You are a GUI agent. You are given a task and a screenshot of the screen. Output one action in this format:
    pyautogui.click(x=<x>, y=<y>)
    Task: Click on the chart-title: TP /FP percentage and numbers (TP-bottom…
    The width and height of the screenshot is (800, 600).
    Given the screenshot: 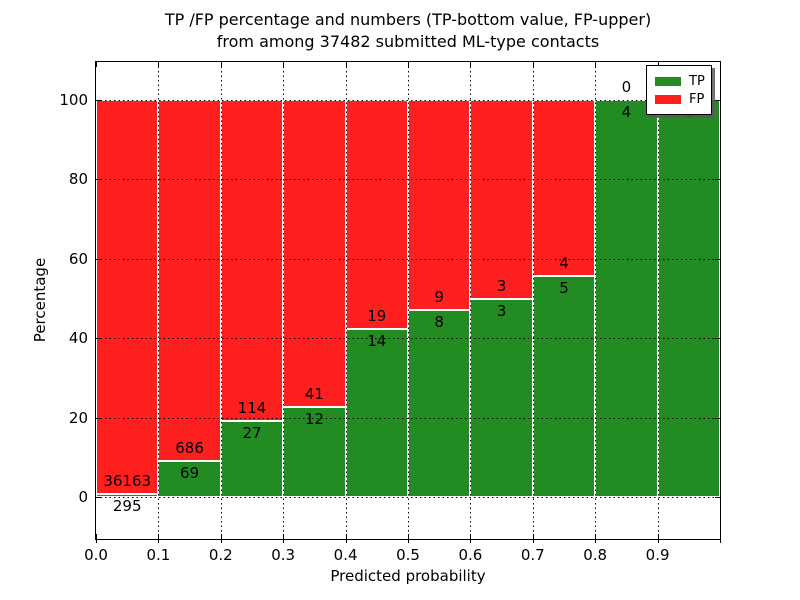 What is the action you would take?
    pyautogui.click(x=408, y=31)
    